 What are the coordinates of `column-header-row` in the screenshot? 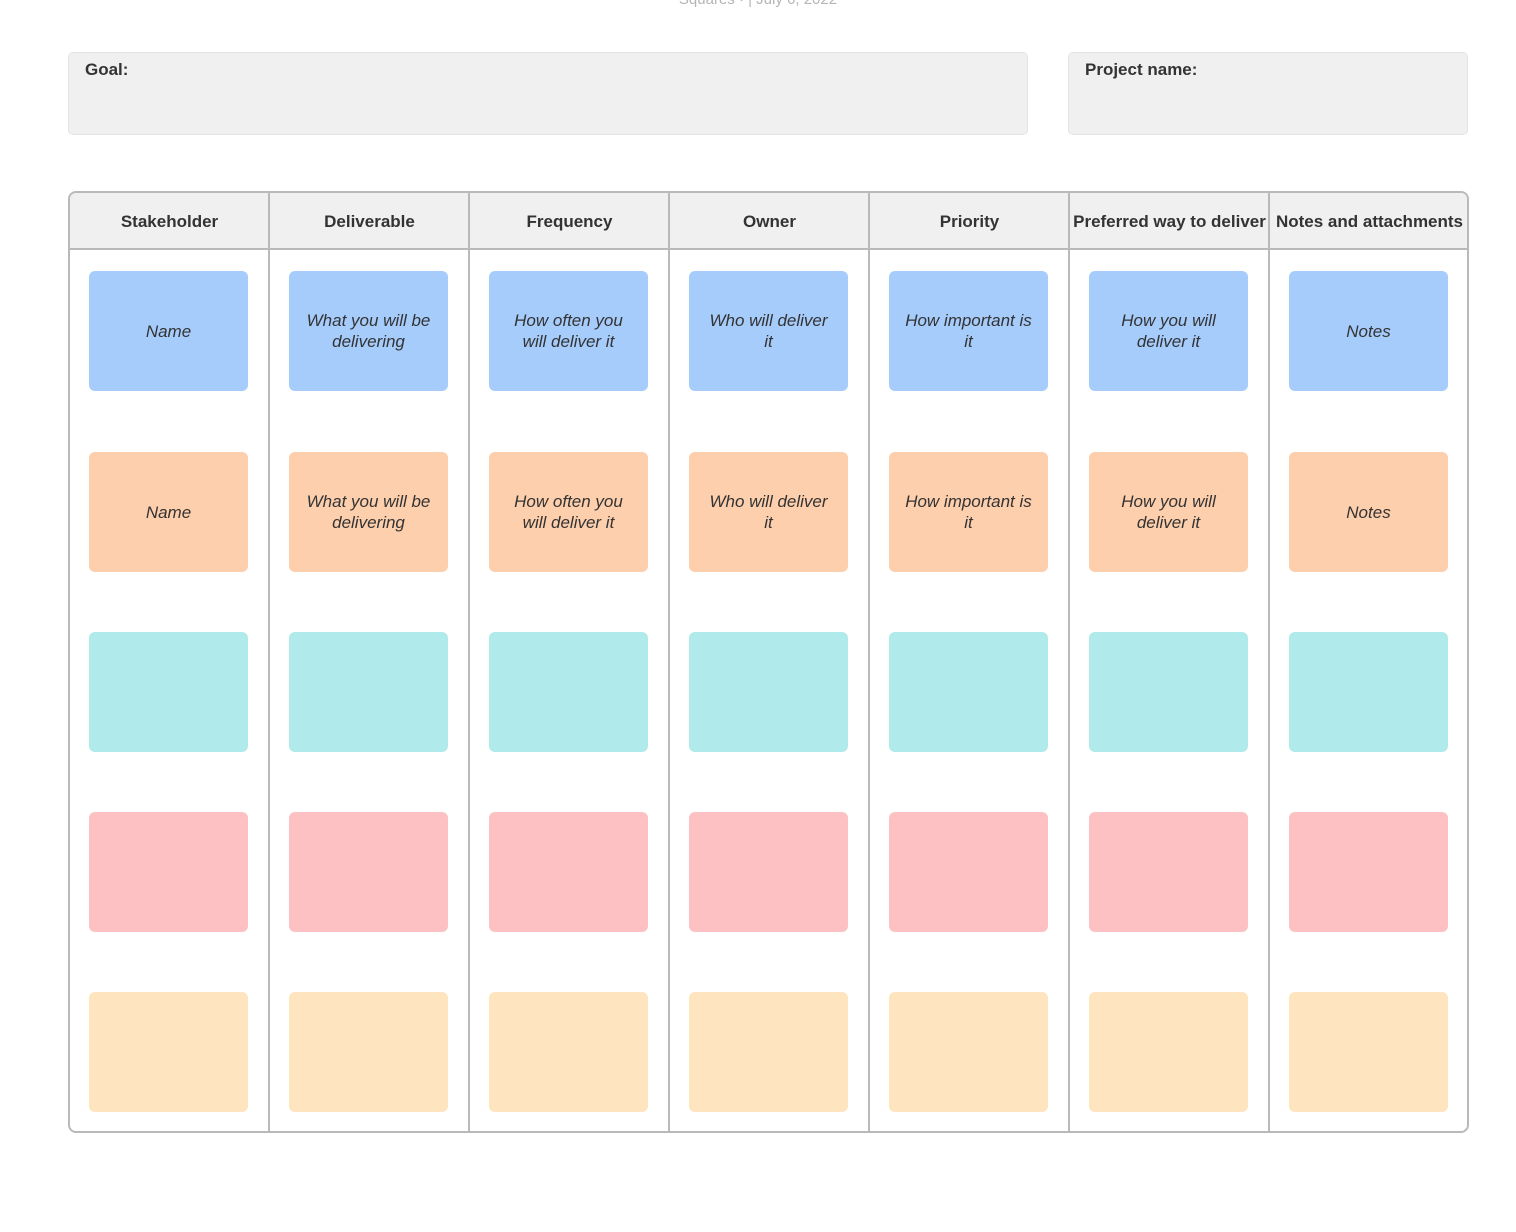 It's located at (768, 221).